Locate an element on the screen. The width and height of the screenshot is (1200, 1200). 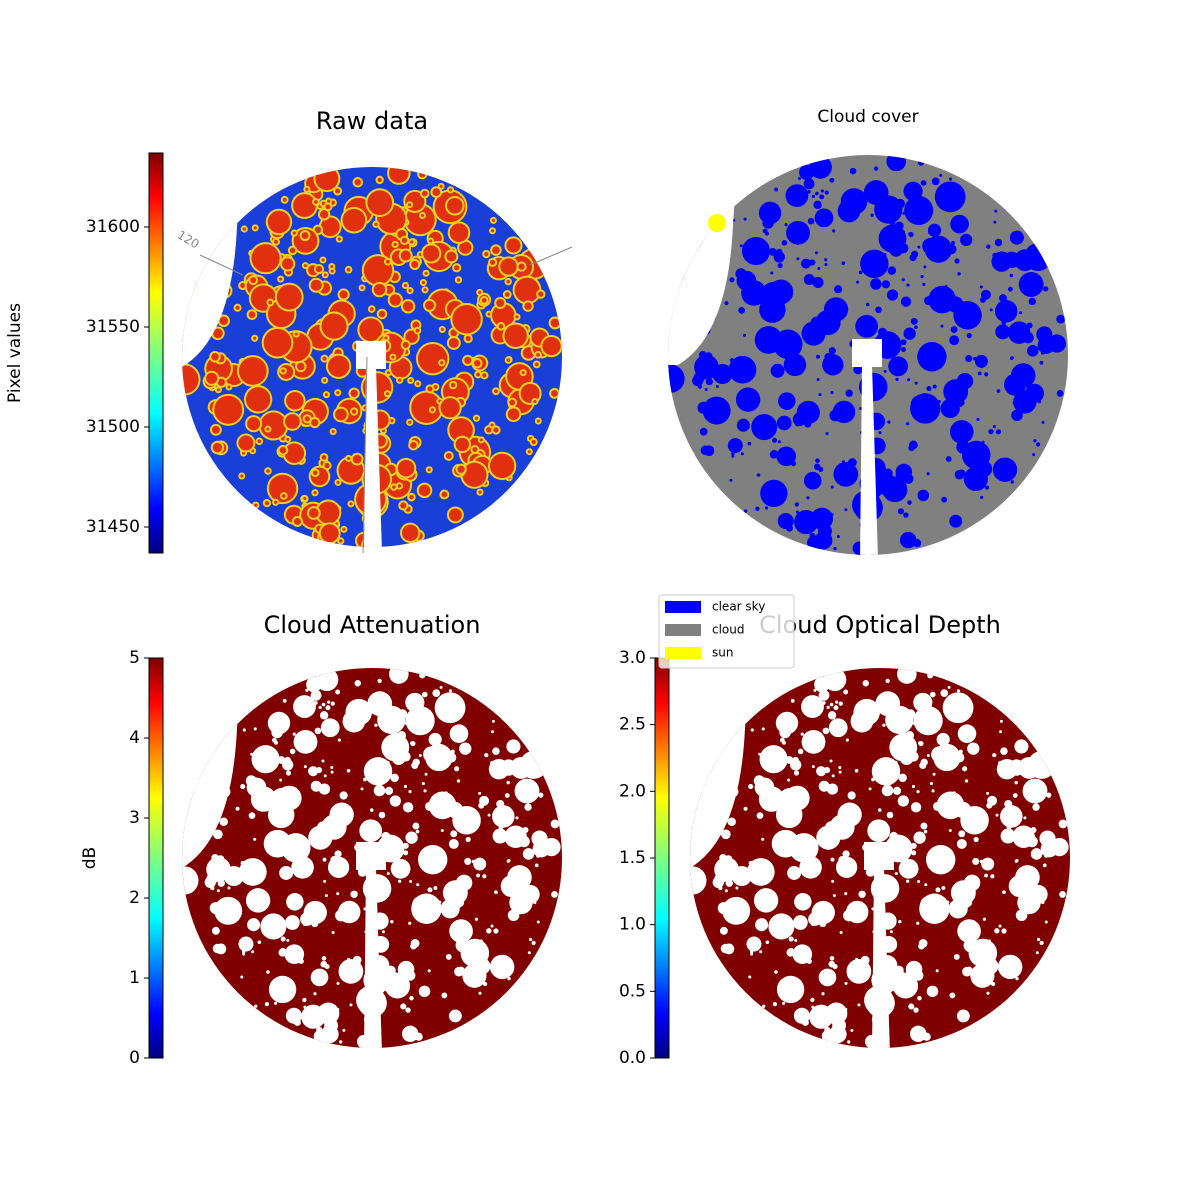
legend-swatch is located at coordinates (683, 607).